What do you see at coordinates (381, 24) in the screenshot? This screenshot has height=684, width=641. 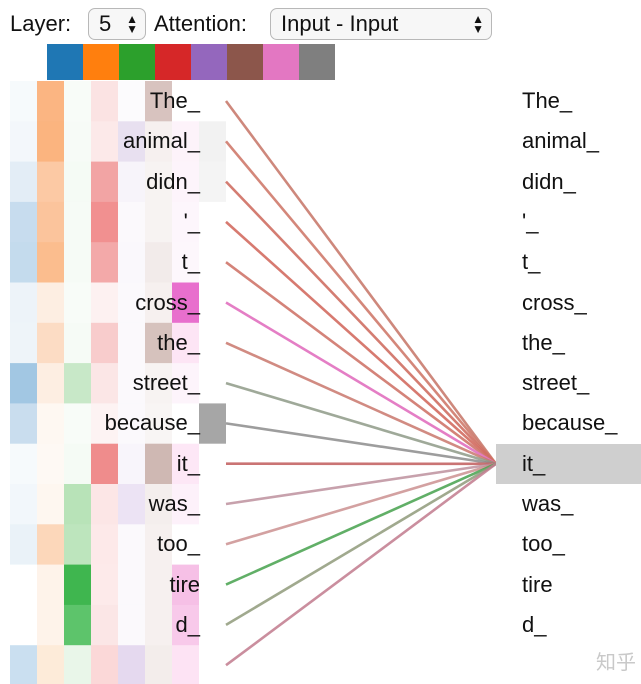 I see `attention-select: Input - Input ▲ ▼` at bounding box center [381, 24].